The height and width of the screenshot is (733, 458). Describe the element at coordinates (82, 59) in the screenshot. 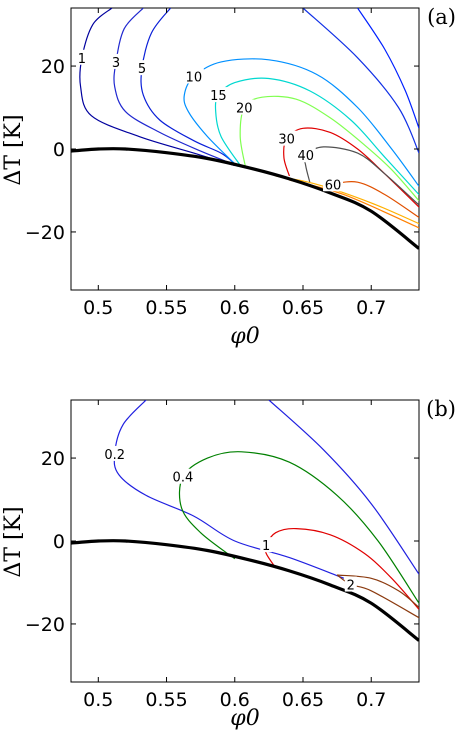

I see `contour-label-a-0: 1` at that location.